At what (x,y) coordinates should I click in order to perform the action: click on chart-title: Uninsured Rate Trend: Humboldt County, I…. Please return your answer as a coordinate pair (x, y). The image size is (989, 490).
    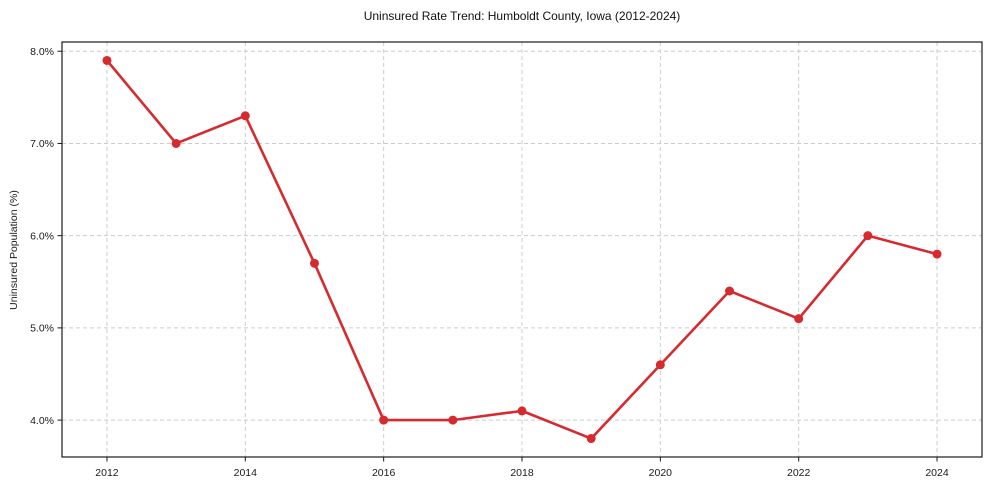
    Looking at the image, I should click on (522, 16).